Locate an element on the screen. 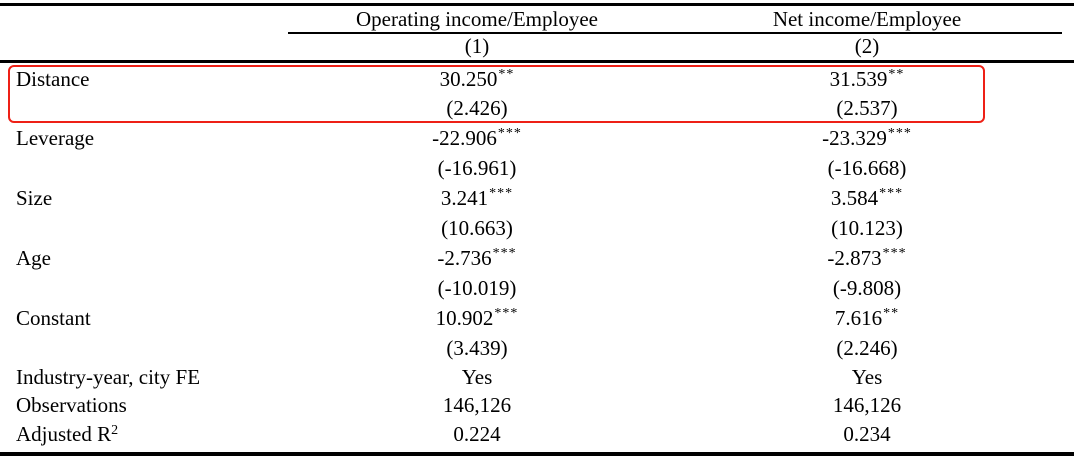 This screenshot has height=462, width=1074. highlight-box-distance-row is located at coordinates (496, 94).